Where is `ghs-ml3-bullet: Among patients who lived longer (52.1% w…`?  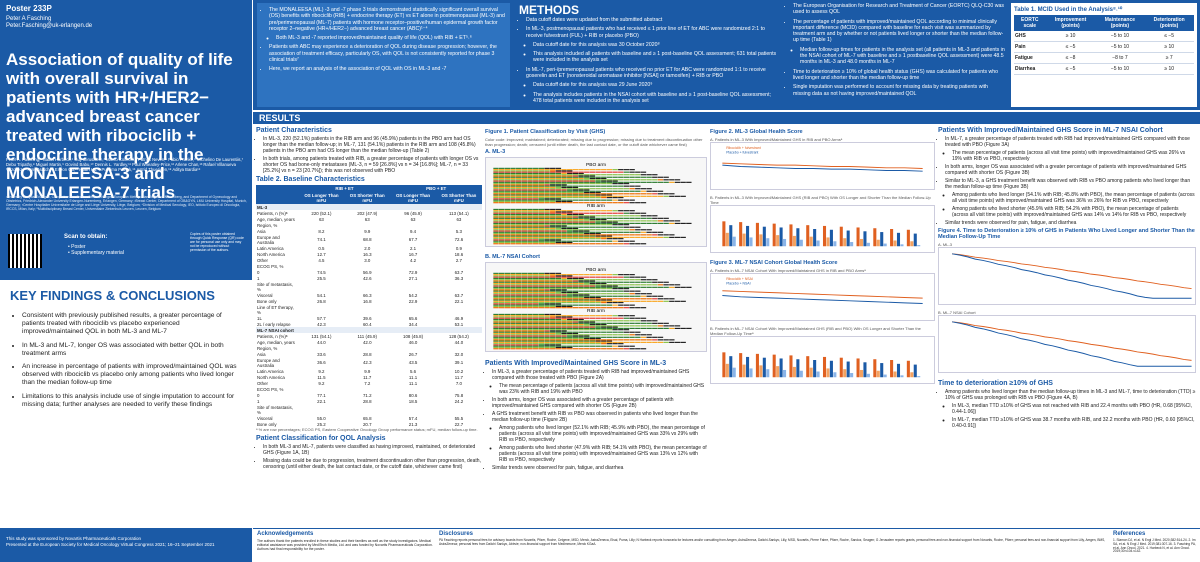 ghs-ml3-bullet: Among patients who lived longer (52.1% w… is located at coordinates (603, 434).